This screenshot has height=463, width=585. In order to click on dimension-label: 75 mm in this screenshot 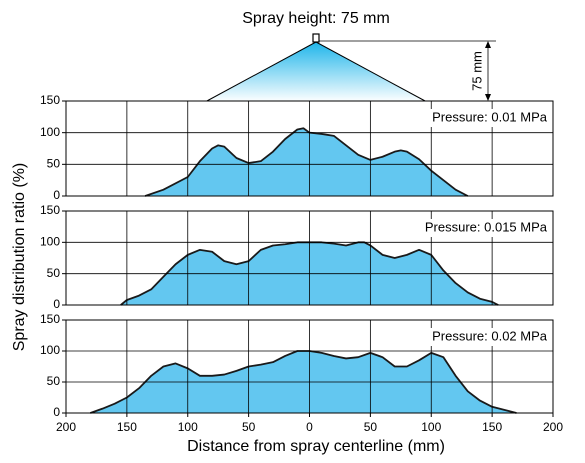, I will do `click(476, 71)`.